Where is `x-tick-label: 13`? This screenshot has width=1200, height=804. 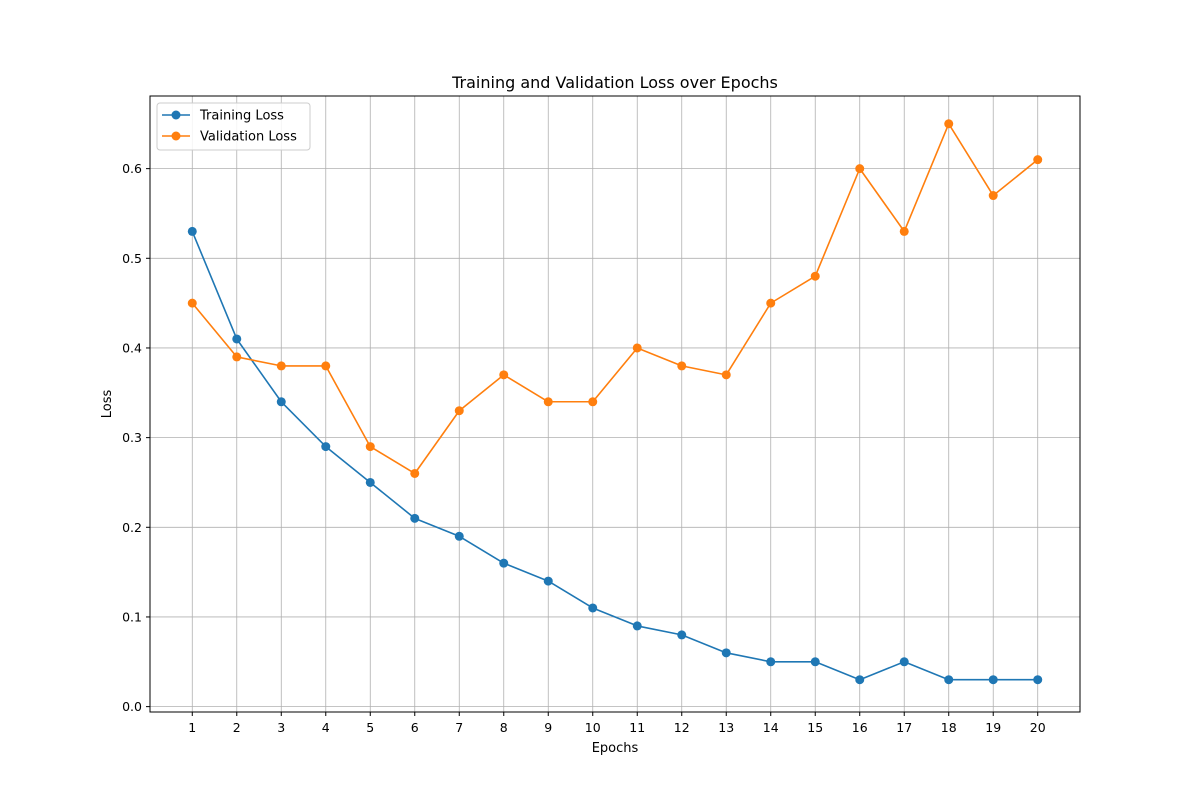 x-tick-label: 13 is located at coordinates (726, 727).